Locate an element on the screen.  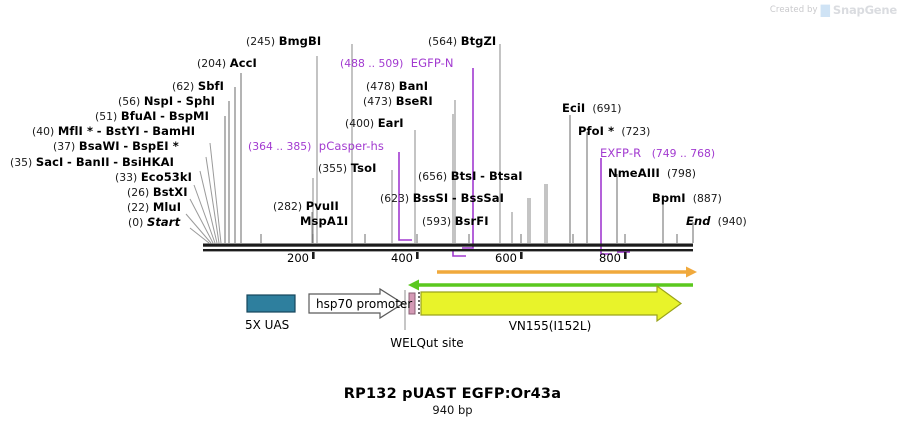
leader-lines-mid is located at coordinates (429, 143).